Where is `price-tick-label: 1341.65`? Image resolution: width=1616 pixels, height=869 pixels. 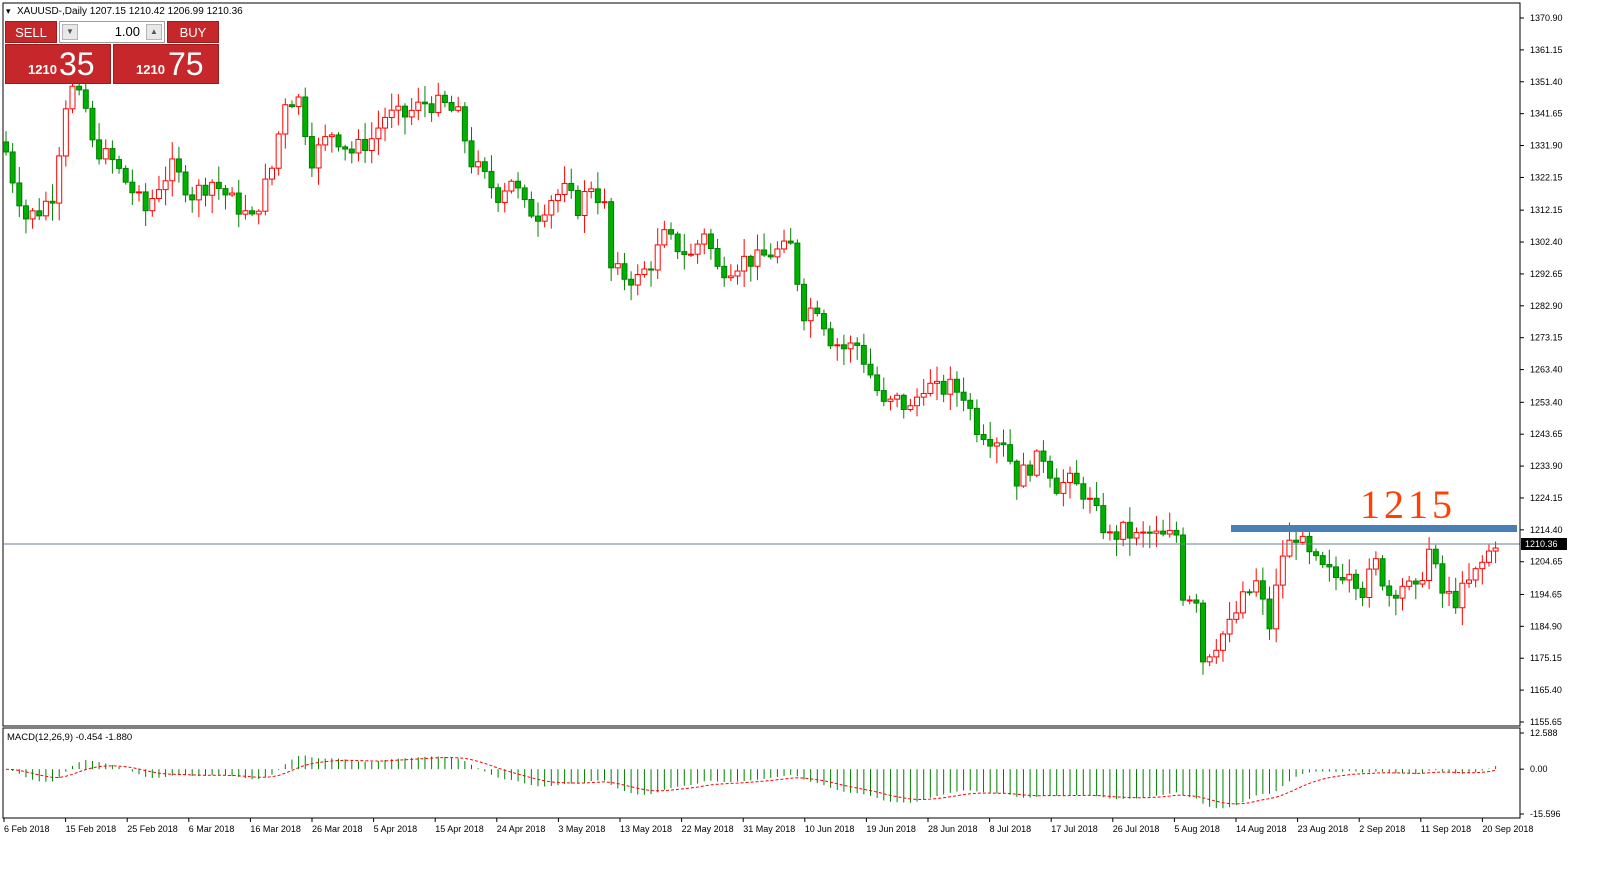
price-tick-label: 1341.65 is located at coordinates (1546, 114).